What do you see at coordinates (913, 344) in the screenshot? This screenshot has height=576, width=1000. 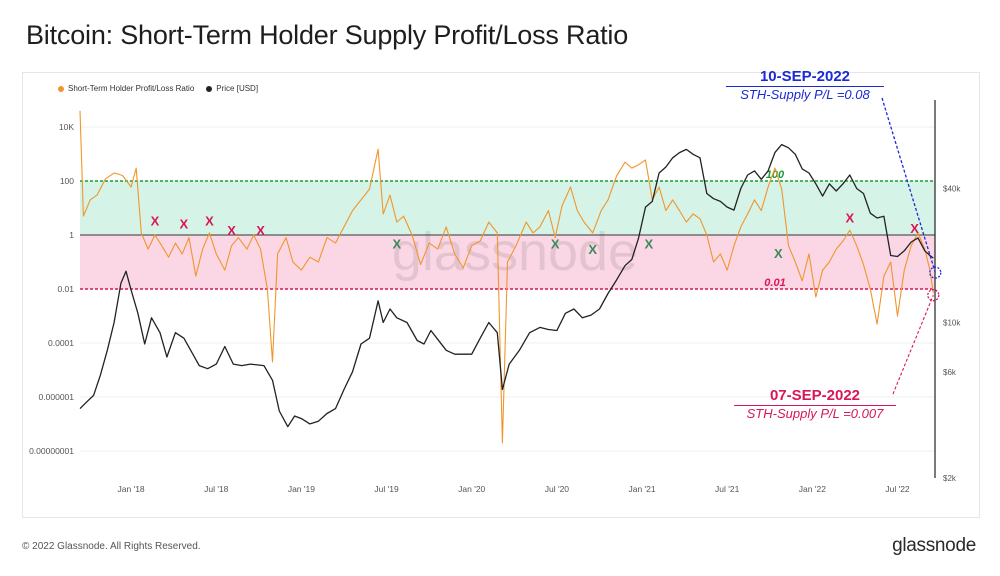 I see `leader-line-pink` at bounding box center [913, 344].